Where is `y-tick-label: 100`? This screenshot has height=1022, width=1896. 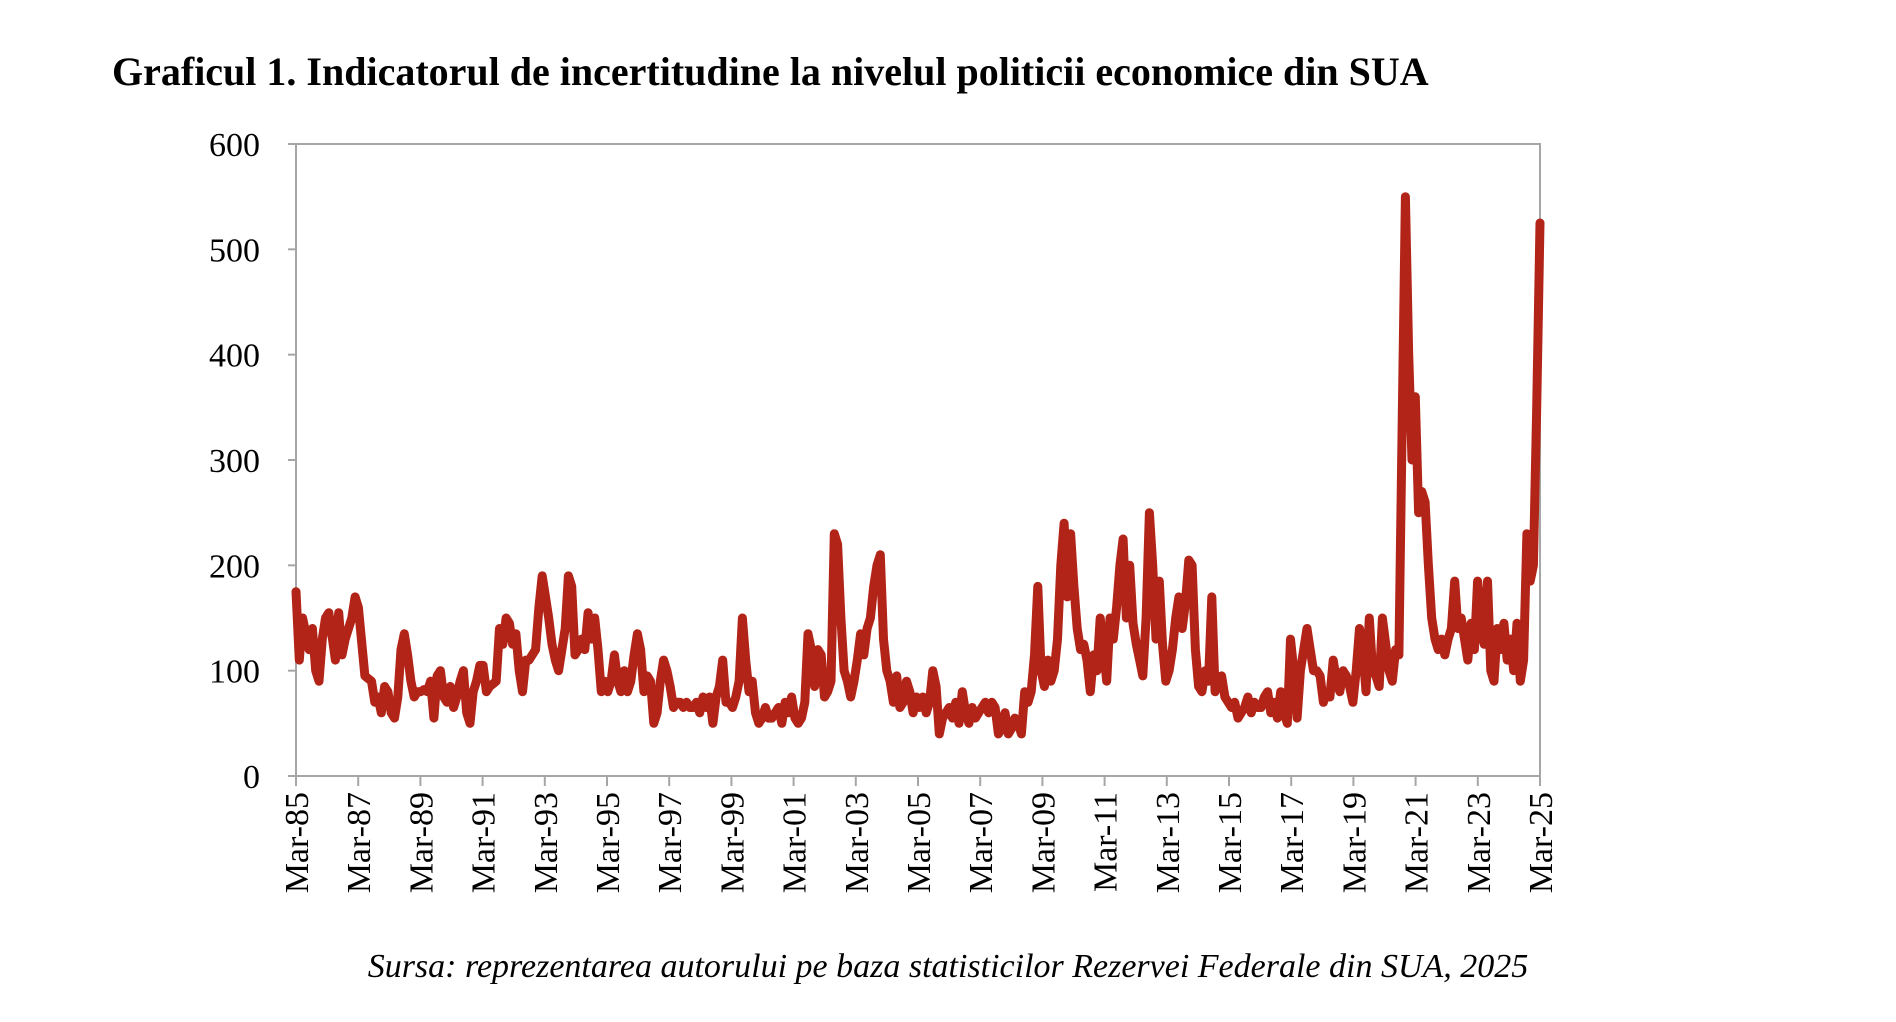
y-tick-label: 100 is located at coordinates (234, 672).